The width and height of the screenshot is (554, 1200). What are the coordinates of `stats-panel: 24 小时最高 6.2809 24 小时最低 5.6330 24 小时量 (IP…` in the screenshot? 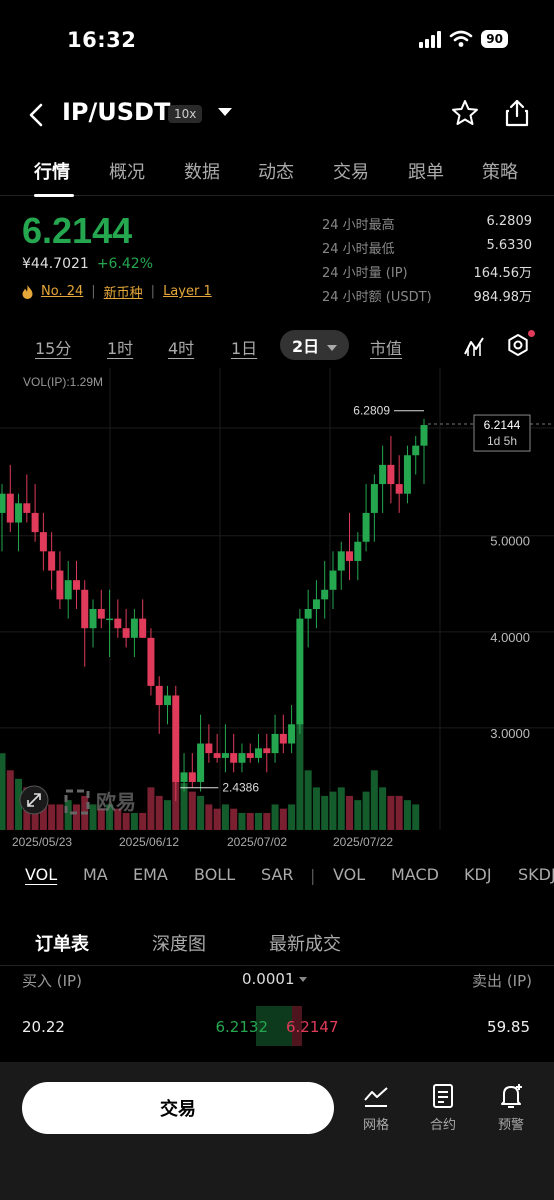 It's located at (427, 262).